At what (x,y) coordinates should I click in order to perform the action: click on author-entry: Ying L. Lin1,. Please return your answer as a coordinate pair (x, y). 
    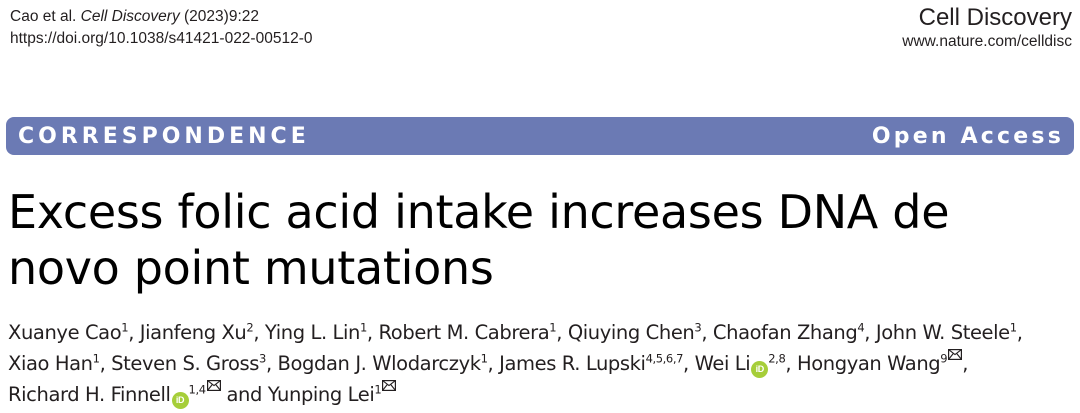
    Looking at the image, I should click on (321, 332).